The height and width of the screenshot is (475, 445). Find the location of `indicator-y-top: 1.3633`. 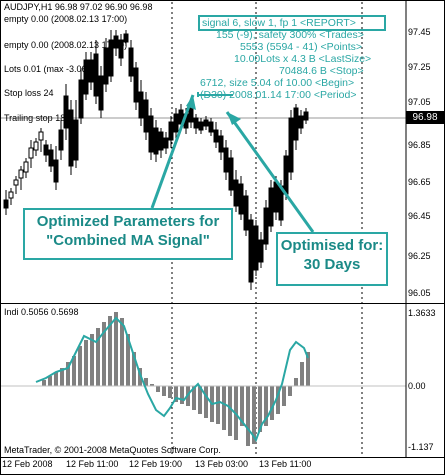

indicator-y-top: 1.3633 is located at coordinates (422, 313).